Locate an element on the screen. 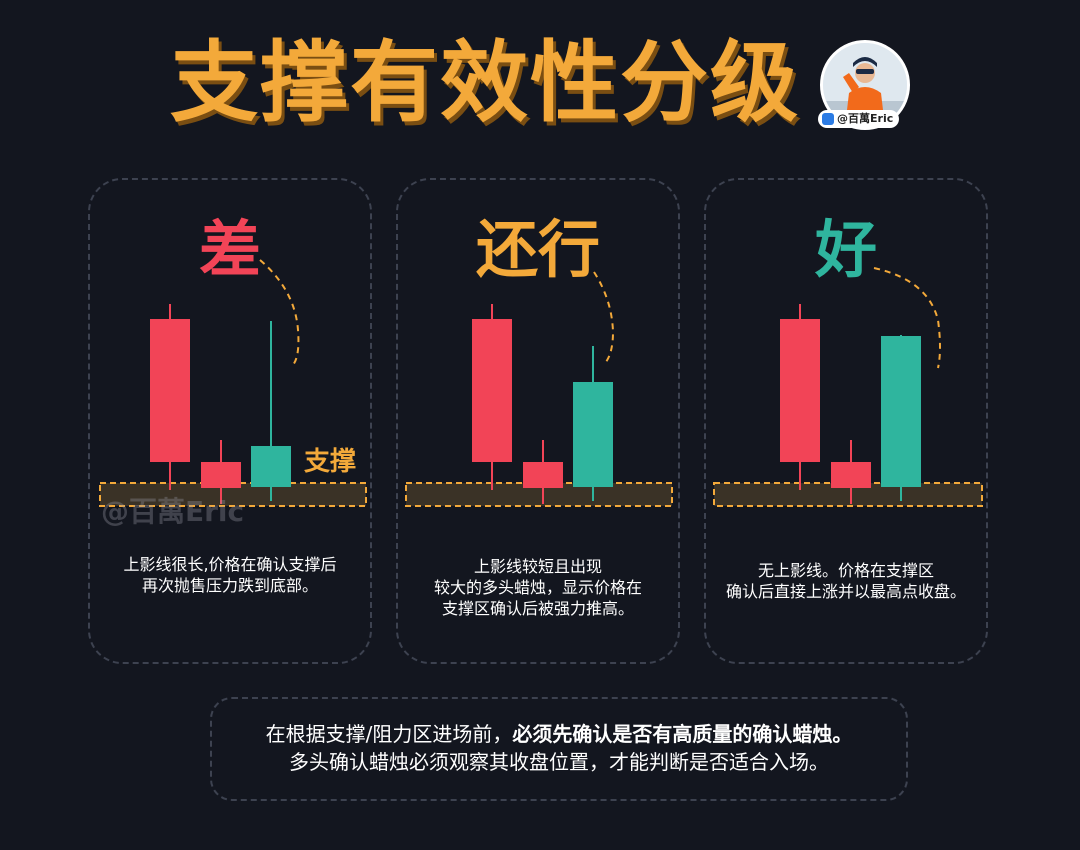 This screenshot has height=850, width=1080. note-text: 在根据支撑/阻力区进场前， is located at coordinates (389, 734).